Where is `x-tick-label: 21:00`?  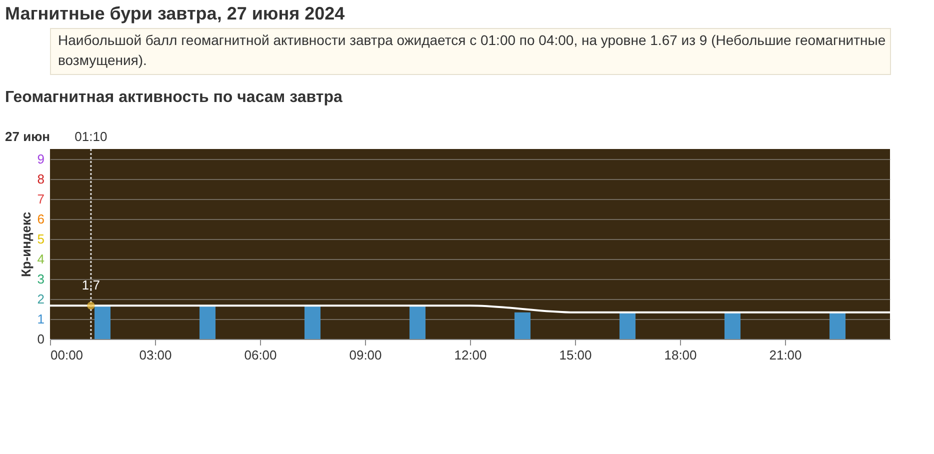 x-tick-label: 21:00 is located at coordinates (785, 355).